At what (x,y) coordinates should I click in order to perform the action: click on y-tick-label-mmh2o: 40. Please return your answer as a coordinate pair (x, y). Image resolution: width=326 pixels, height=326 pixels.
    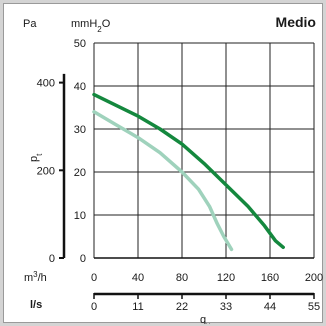
    Looking at the image, I should click on (80, 87).